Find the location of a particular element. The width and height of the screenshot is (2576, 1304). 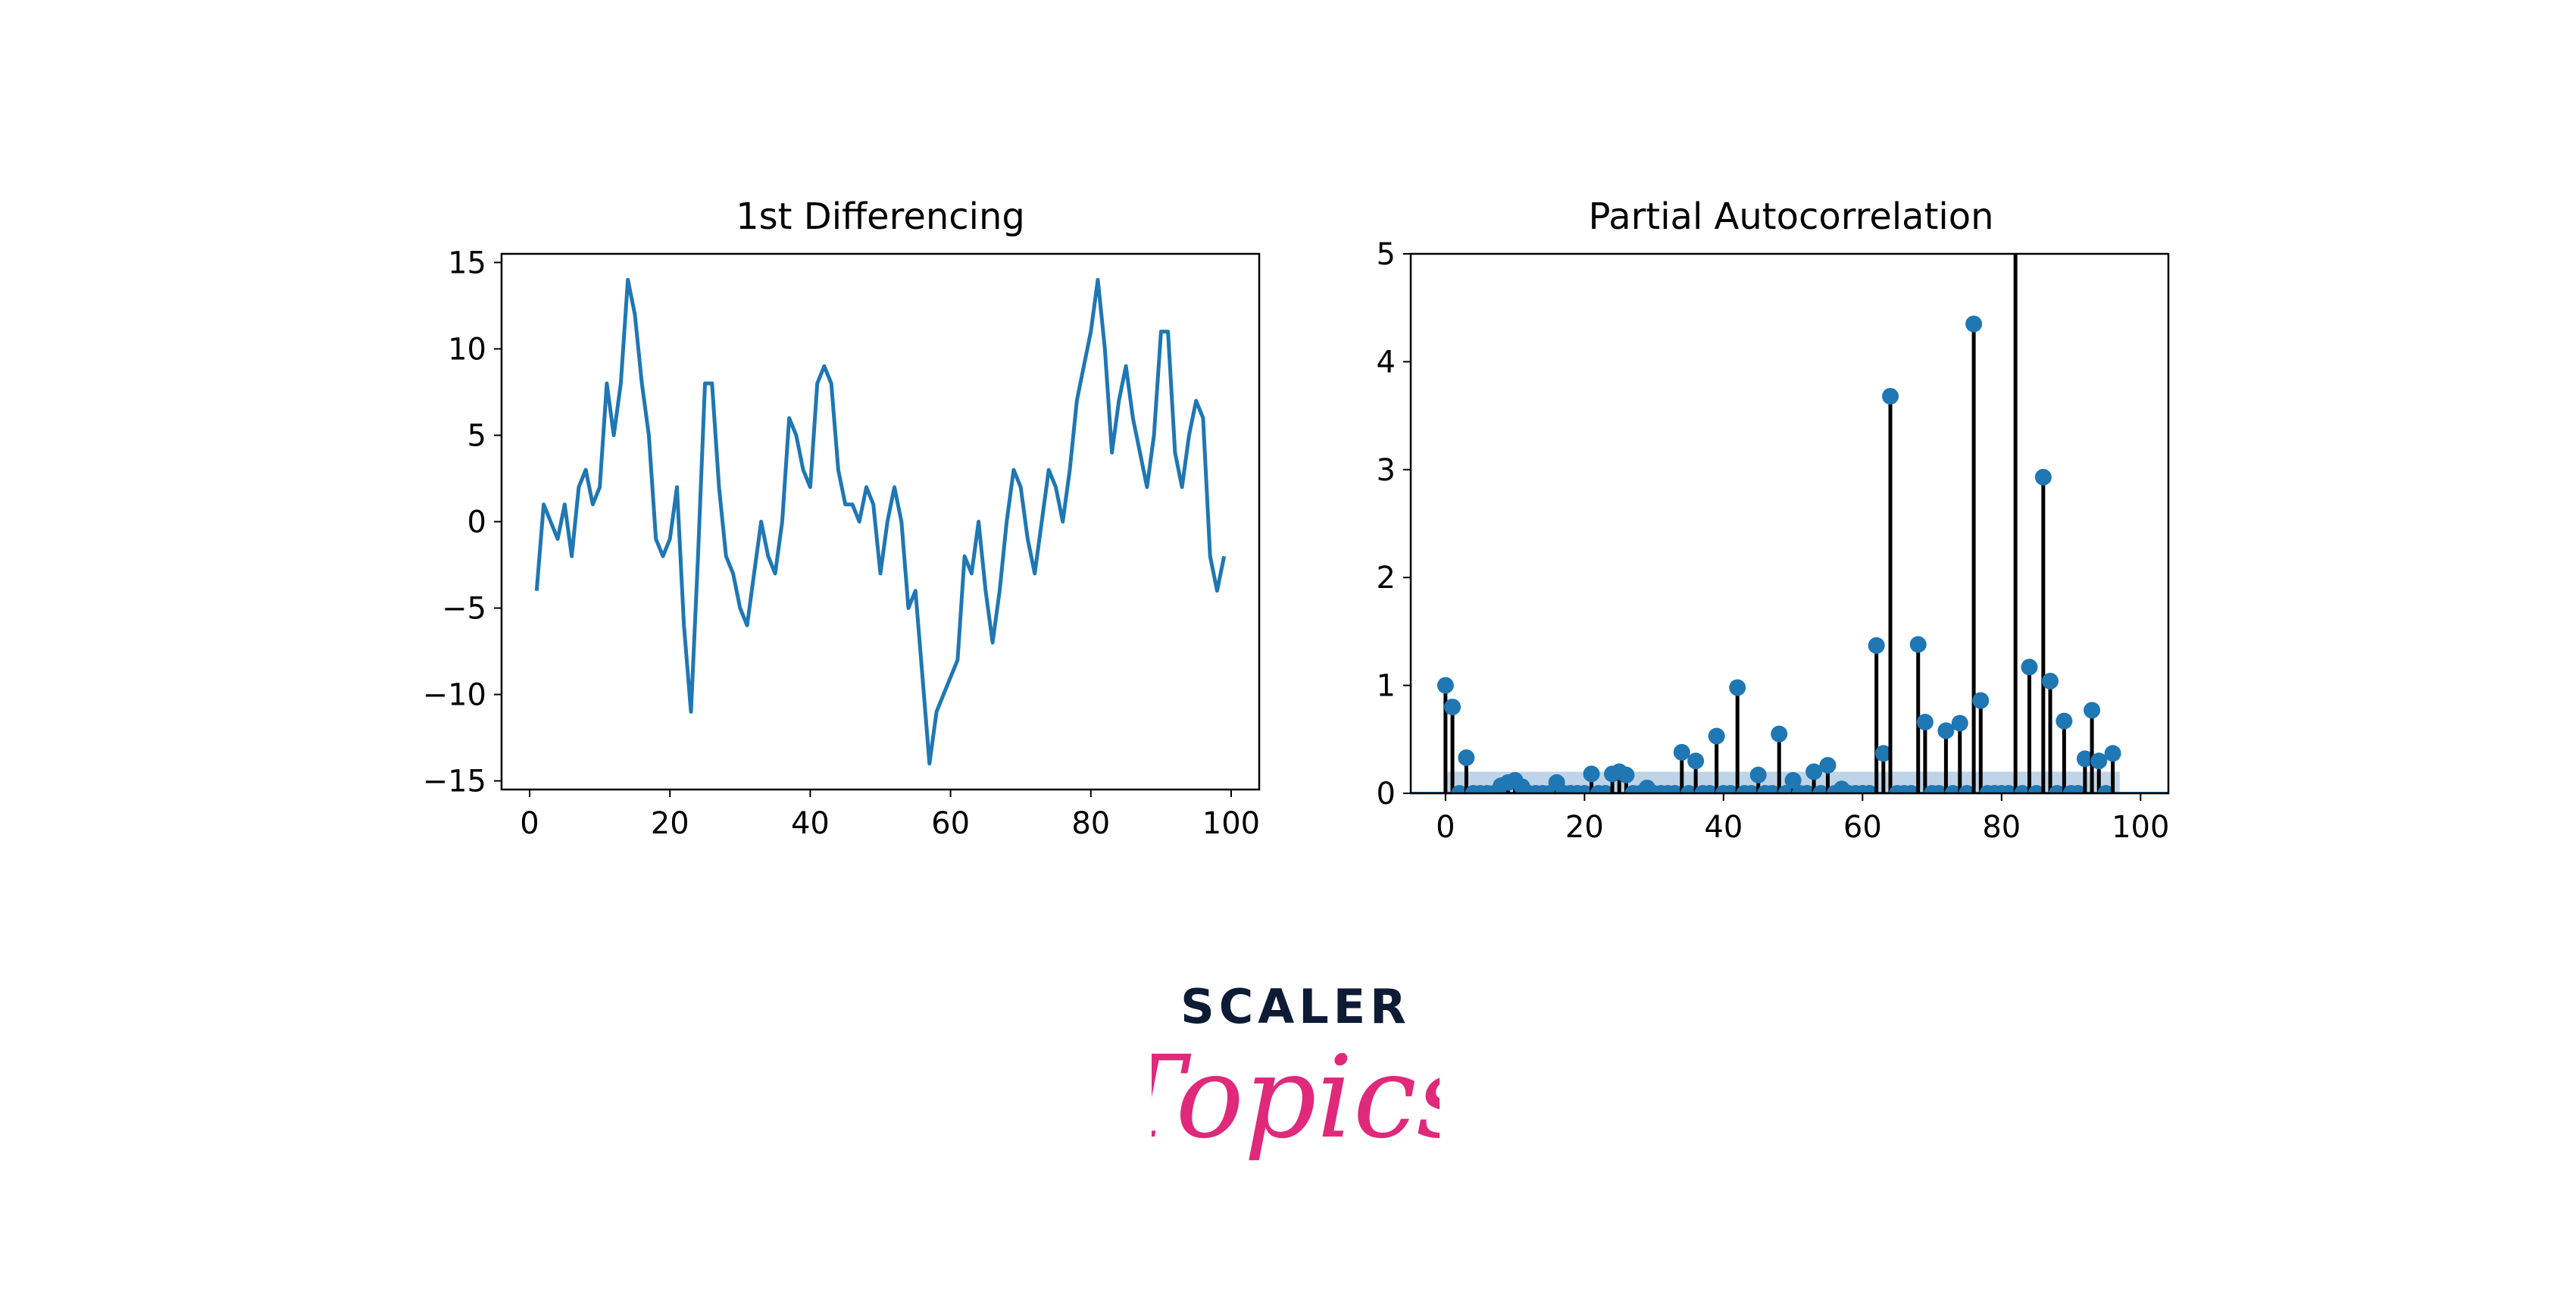

y-tick-label: −15 is located at coordinates (455, 782).